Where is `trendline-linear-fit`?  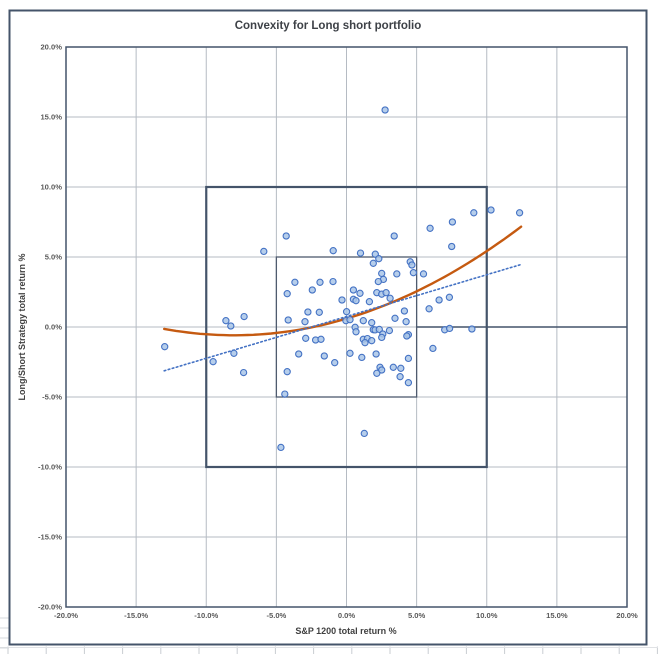 trendline-linear-fit is located at coordinates (342, 317).